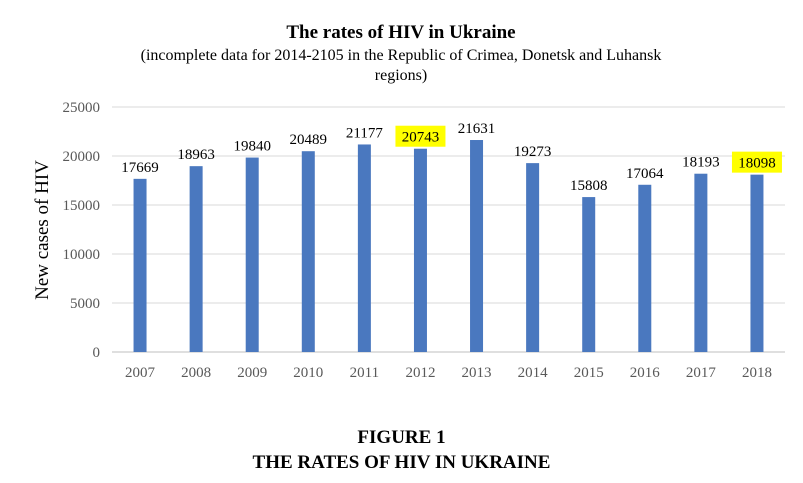 The width and height of the screenshot is (803, 483). I want to click on x-tick-label: 2011, so click(364, 373).